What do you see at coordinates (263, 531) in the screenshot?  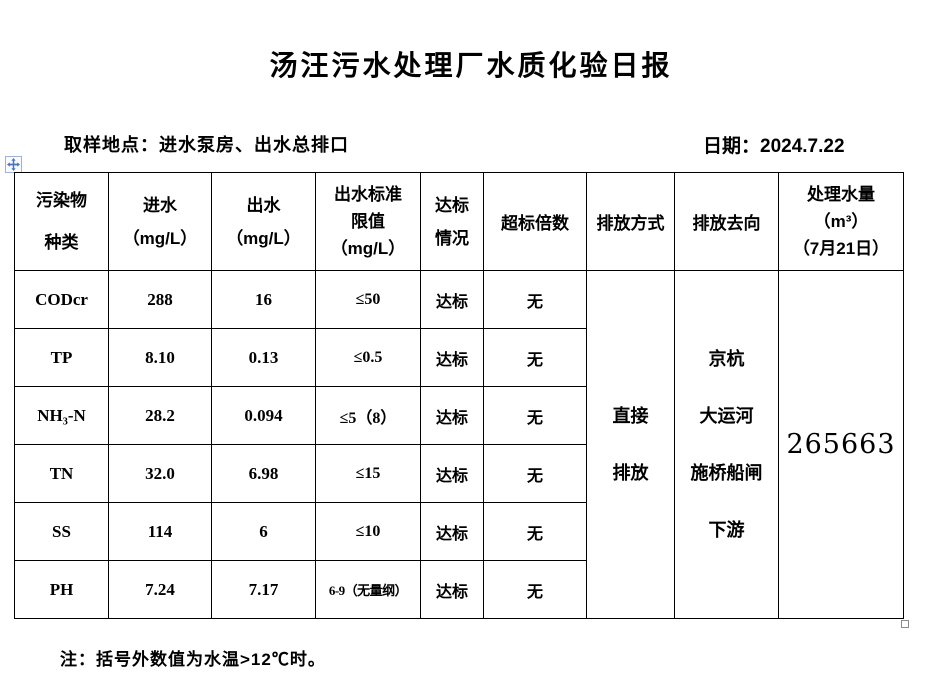 I see `effluent-value: 6` at bounding box center [263, 531].